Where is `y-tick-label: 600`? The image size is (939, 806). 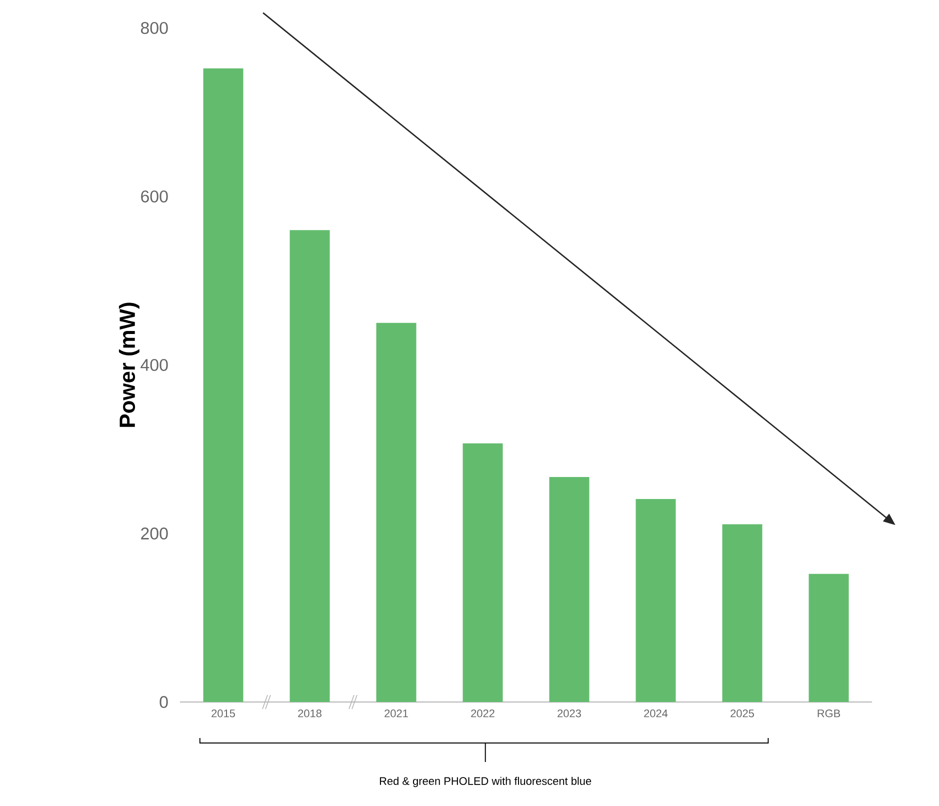 y-tick-label: 600 is located at coordinates (154, 196).